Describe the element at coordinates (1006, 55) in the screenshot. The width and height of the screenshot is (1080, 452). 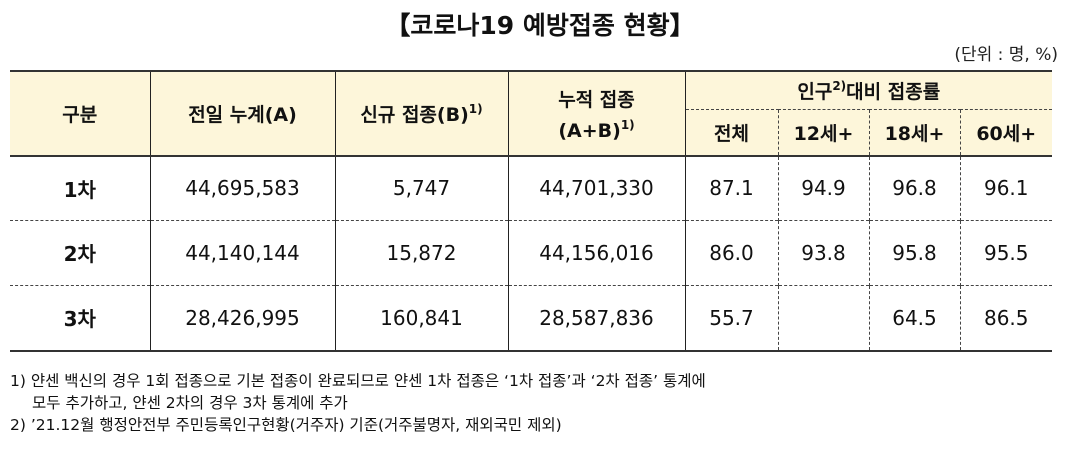
I see `unit-label: (단위 : 명, %)` at that location.